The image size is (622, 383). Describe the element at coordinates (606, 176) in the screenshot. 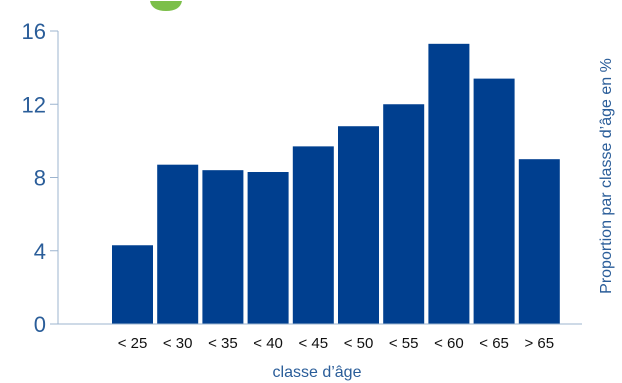

I see `y-axis-title: Proportion par classe d’âge en %` at that location.